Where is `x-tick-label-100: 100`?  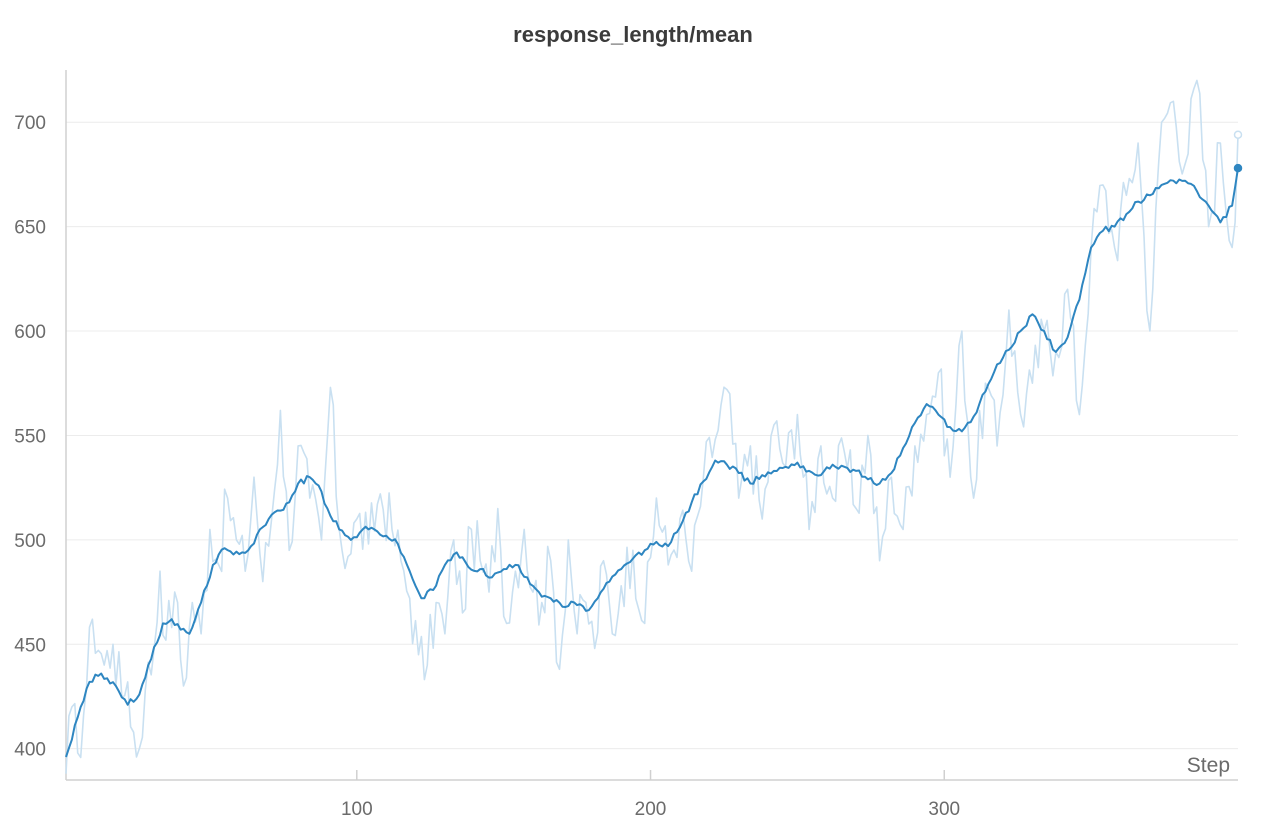 x-tick-label-100: 100 is located at coordinates (357, 809).